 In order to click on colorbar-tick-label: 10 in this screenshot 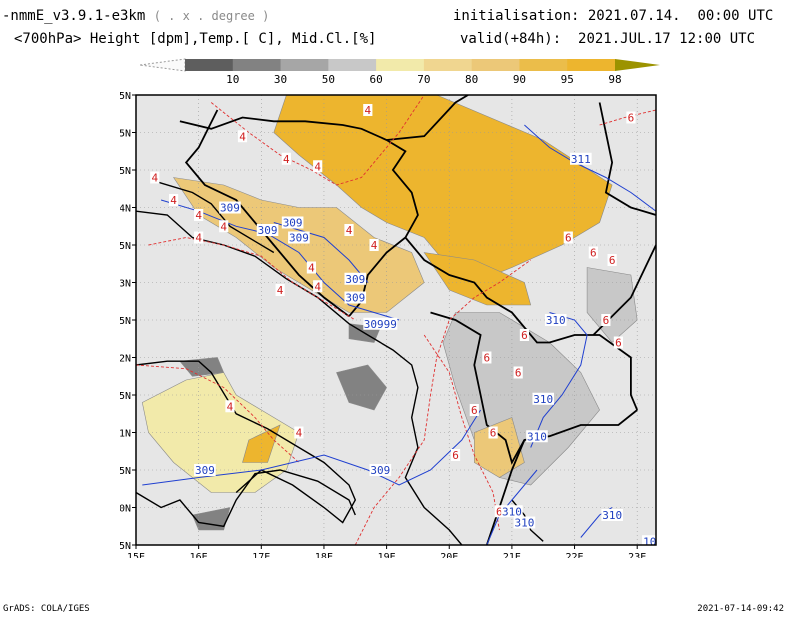, I will do `click(233, 79)`.